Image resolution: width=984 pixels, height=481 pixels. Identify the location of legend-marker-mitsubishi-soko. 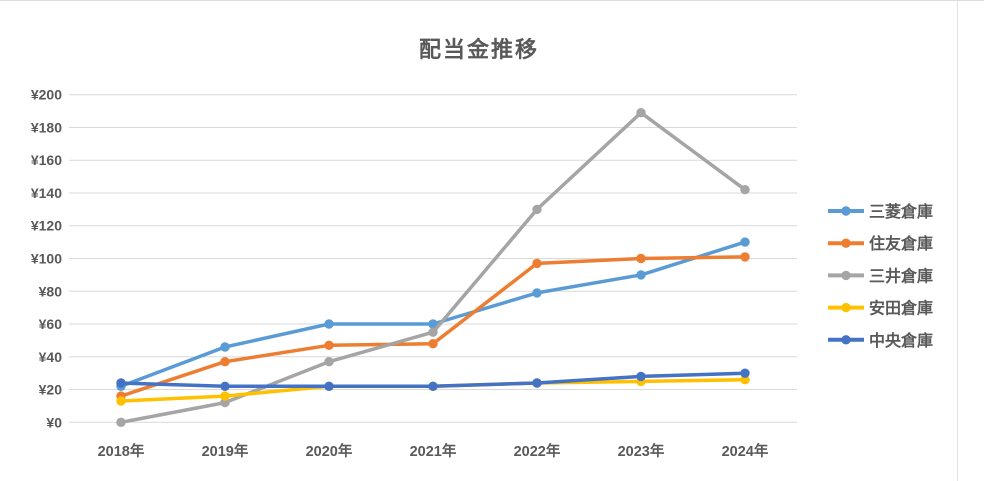
(846, 211).